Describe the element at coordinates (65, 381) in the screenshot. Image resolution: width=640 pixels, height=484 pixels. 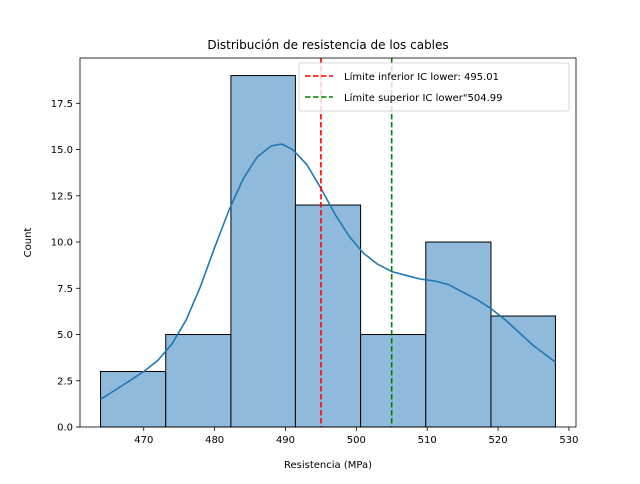
I see `y-tick-label: 2.5` at that location.